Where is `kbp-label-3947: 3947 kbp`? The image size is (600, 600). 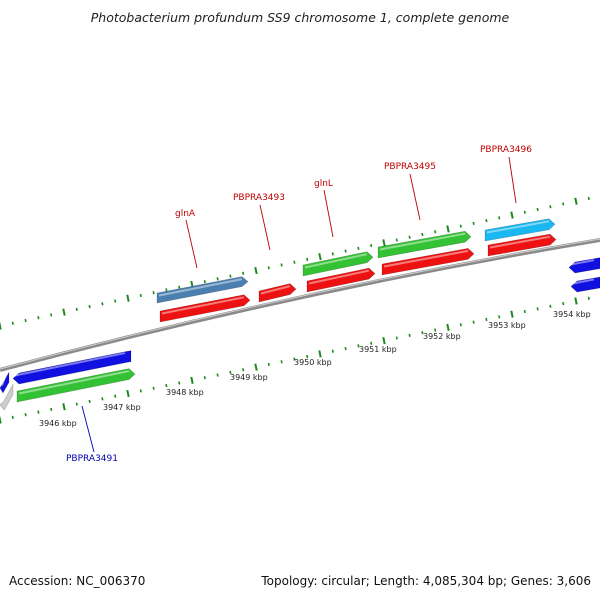 kbp-label-3947: 3947 kbp is located at coordinates (122, 407).